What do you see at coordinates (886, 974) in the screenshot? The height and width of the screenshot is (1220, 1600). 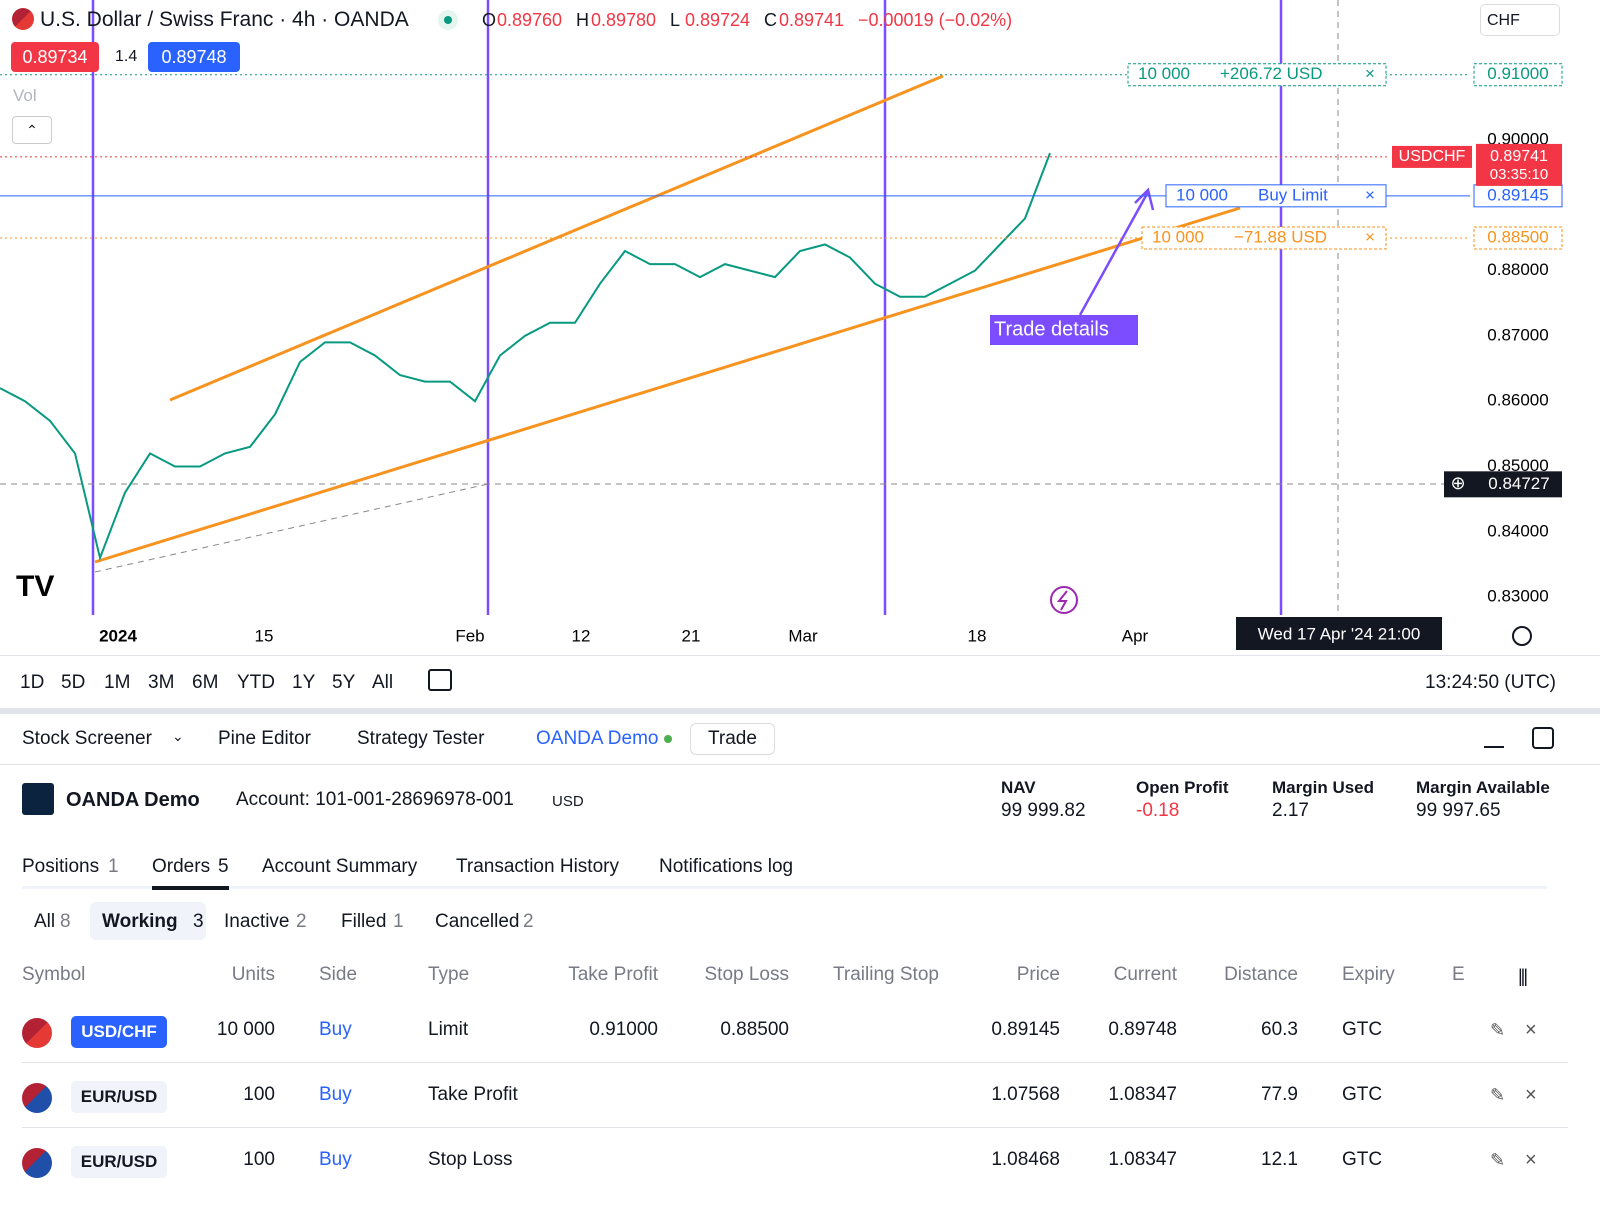 I see `column-header: Trailing Stop` at bounding box center [886, 974].